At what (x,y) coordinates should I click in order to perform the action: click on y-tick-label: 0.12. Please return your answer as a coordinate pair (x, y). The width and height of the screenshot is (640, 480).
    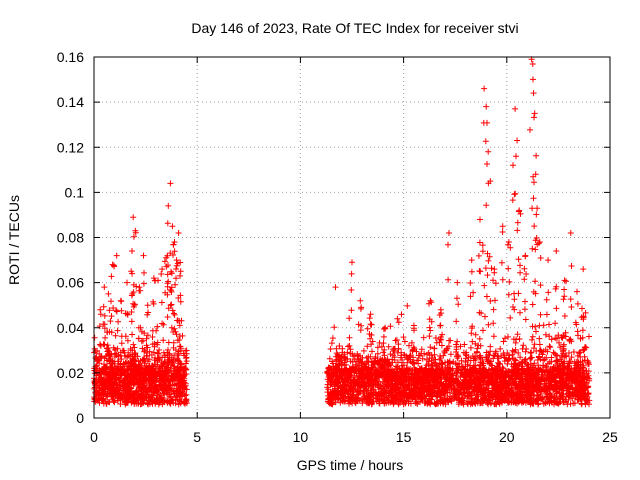
    Looking at the image, I should click on (70, 147).